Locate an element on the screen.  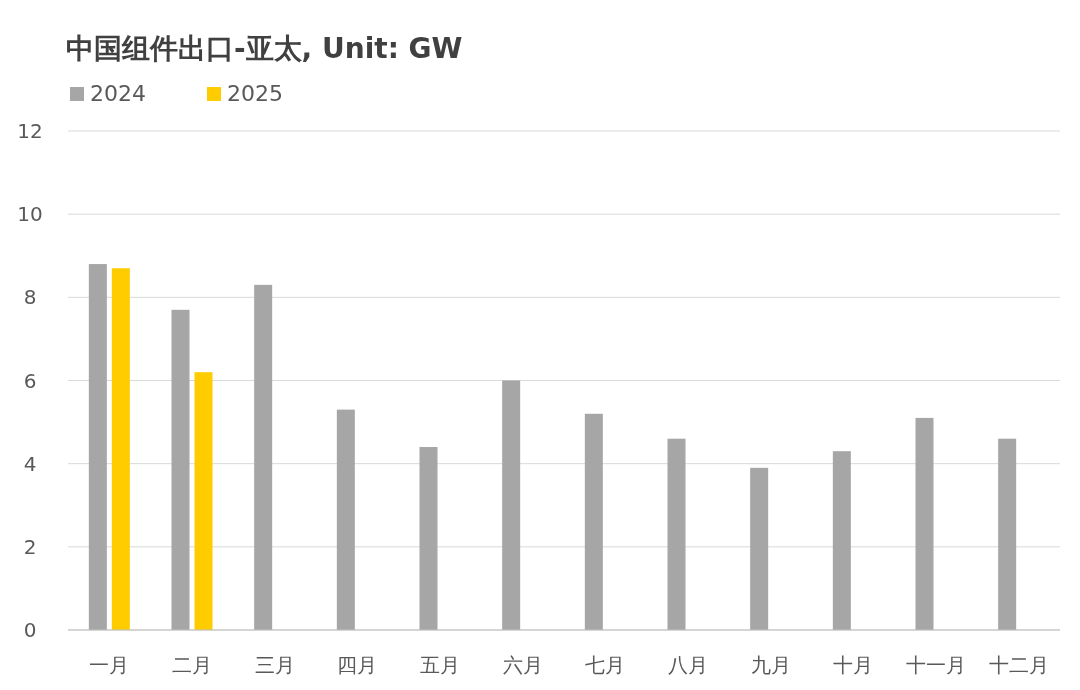
x-tick-label: 七月 is located at coordinates (605, 665).